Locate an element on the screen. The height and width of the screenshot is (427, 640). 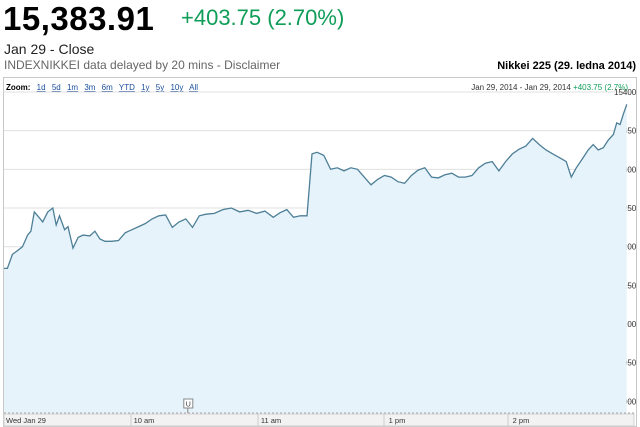
zoom-1d: 1d is located at coordinates (41, 87).